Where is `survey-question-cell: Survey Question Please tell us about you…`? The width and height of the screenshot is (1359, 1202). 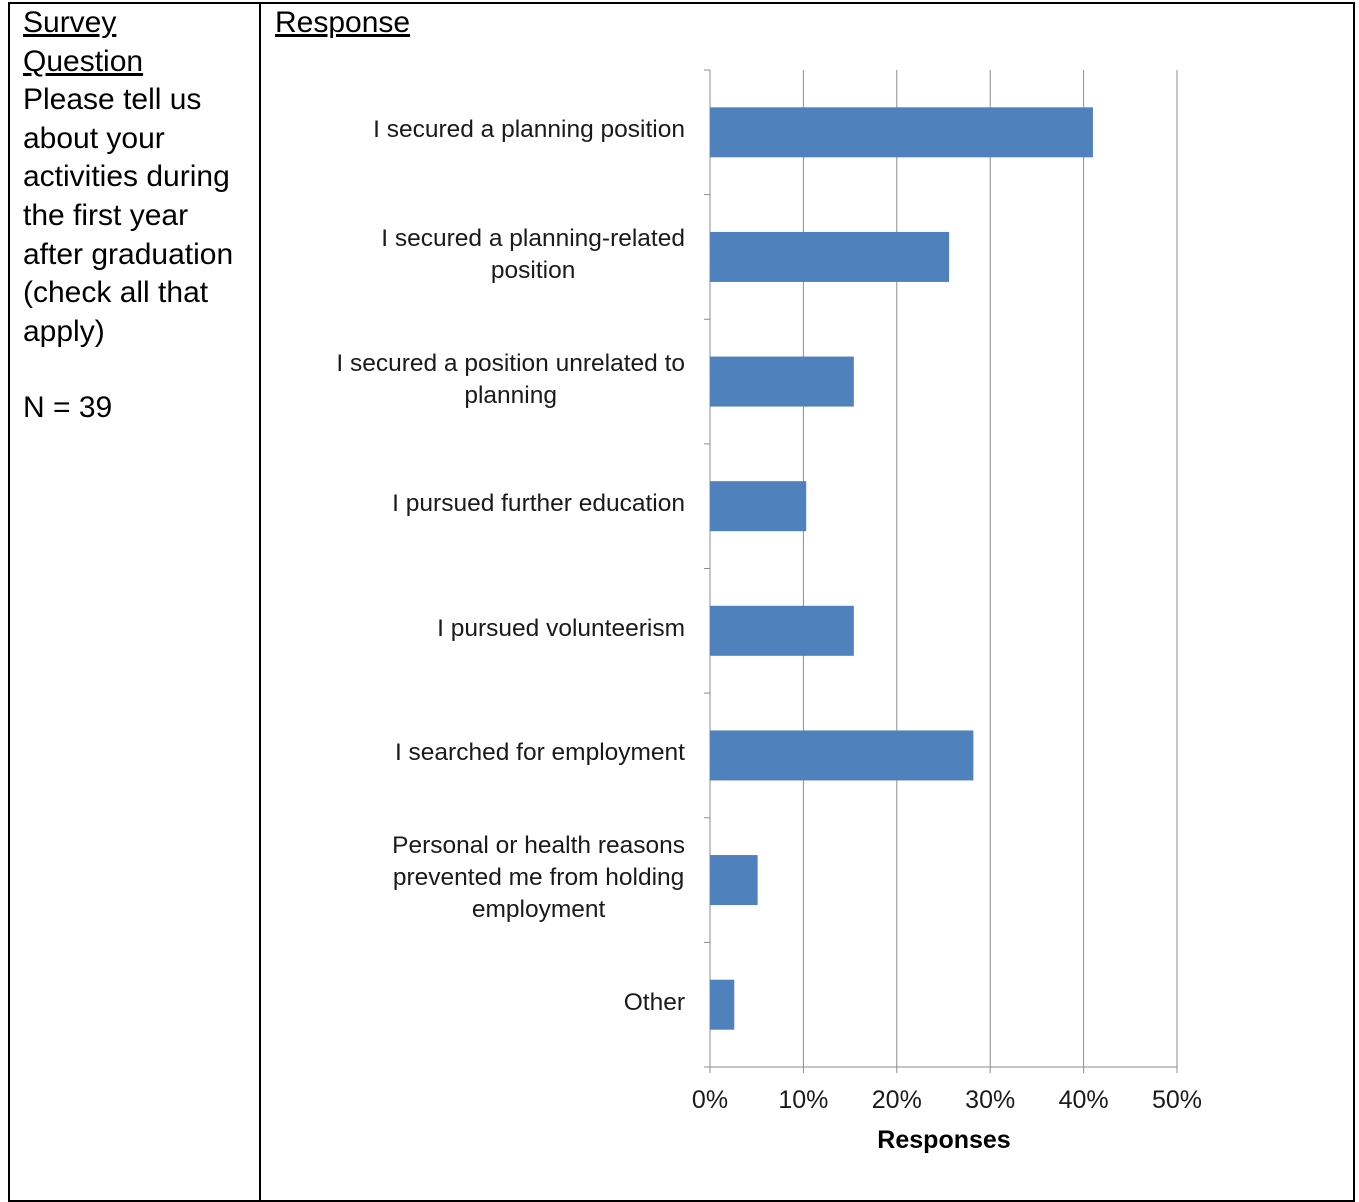
survey-question-cell: Survey Question Please tell us about you… is located at coordinates (138, 216).